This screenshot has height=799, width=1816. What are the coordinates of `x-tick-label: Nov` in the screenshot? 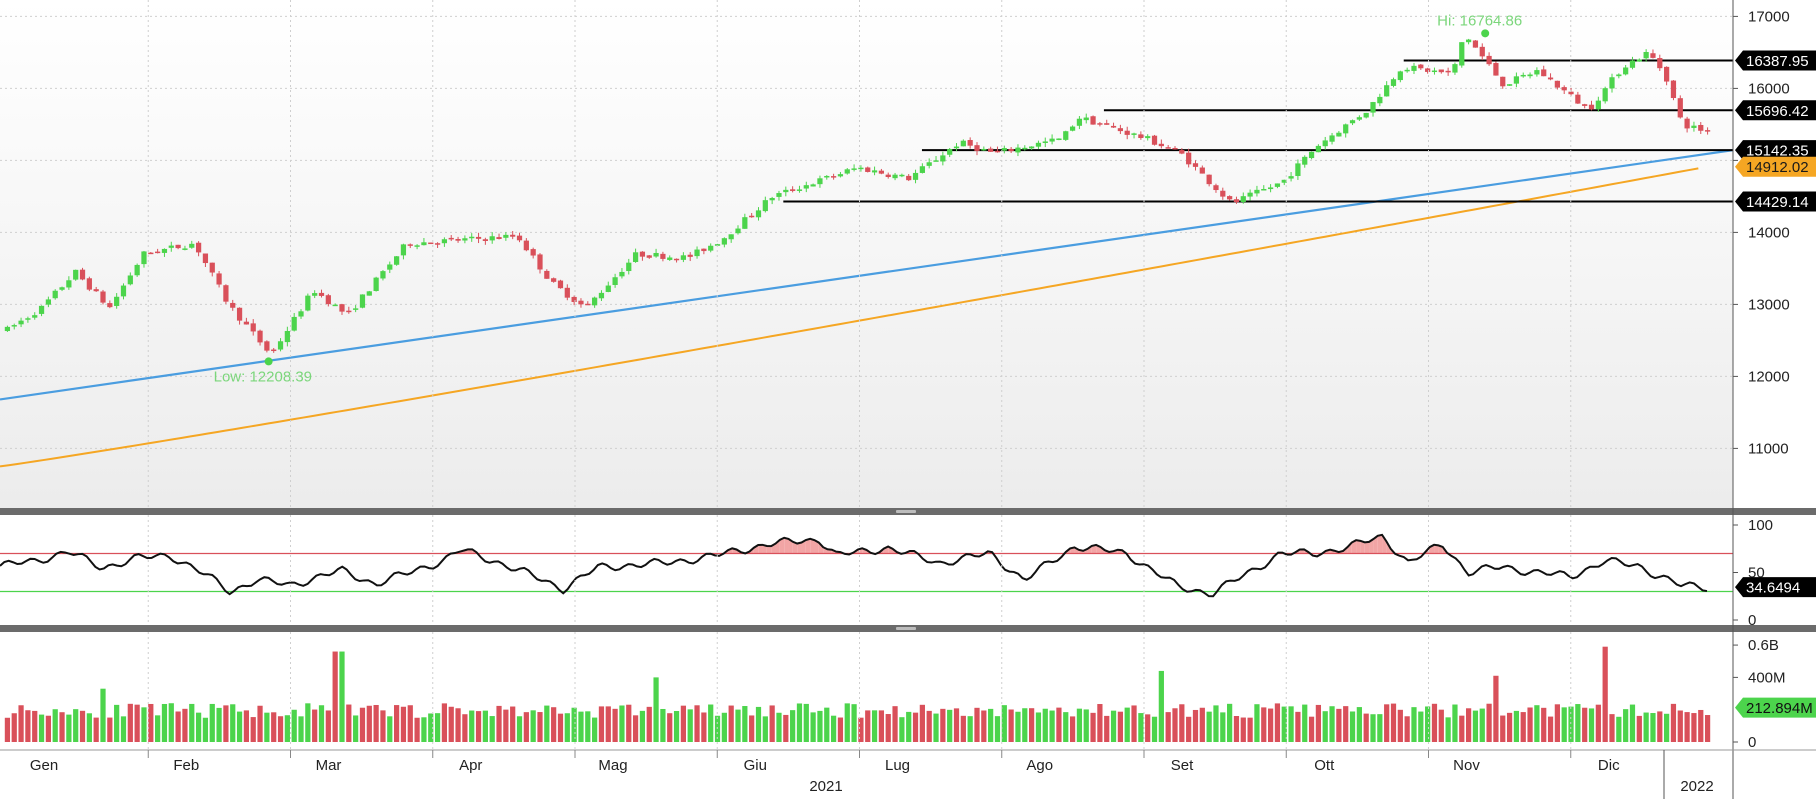 It's located at (1466, 765).